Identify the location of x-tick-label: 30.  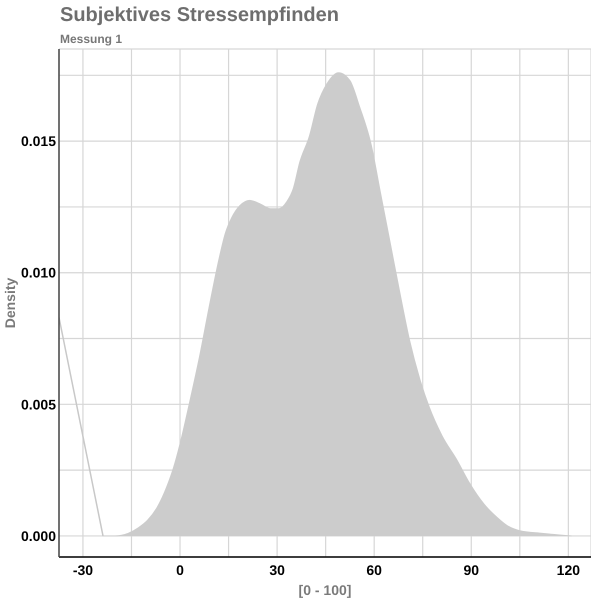
(277, 570).